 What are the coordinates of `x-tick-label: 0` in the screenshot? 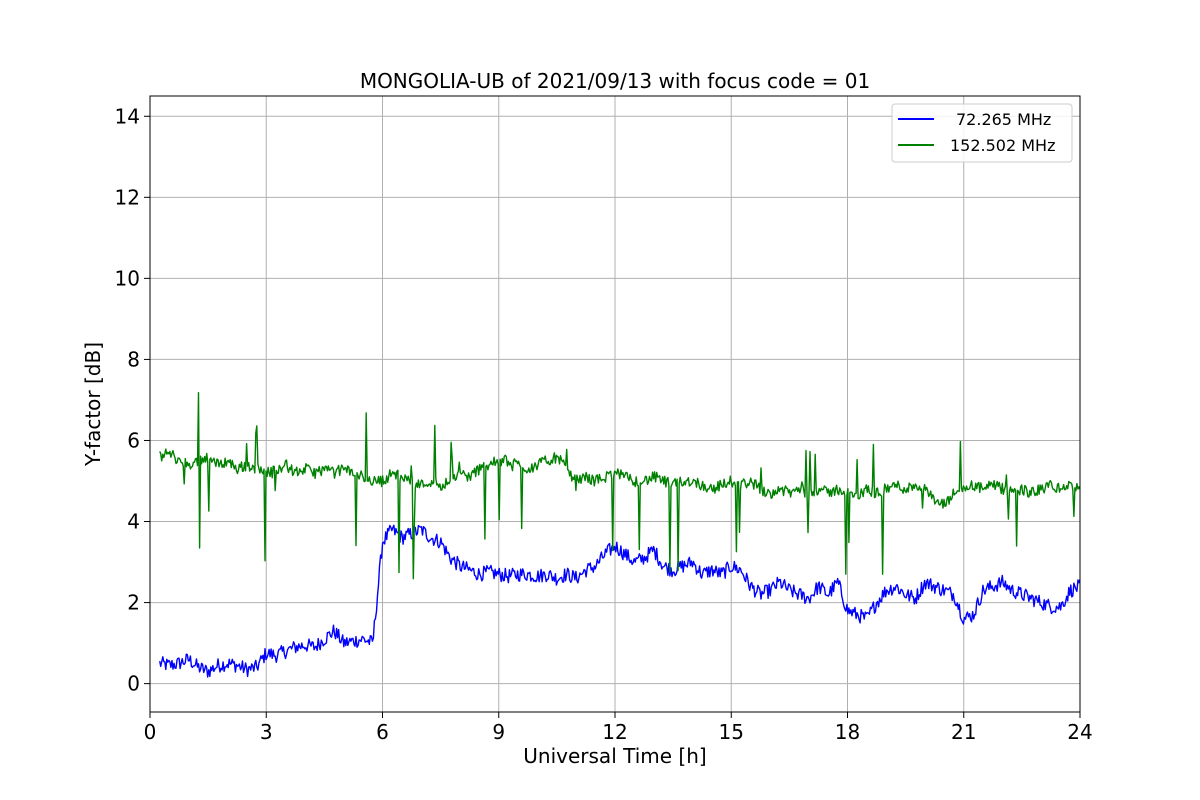 It's located at (150, 732).